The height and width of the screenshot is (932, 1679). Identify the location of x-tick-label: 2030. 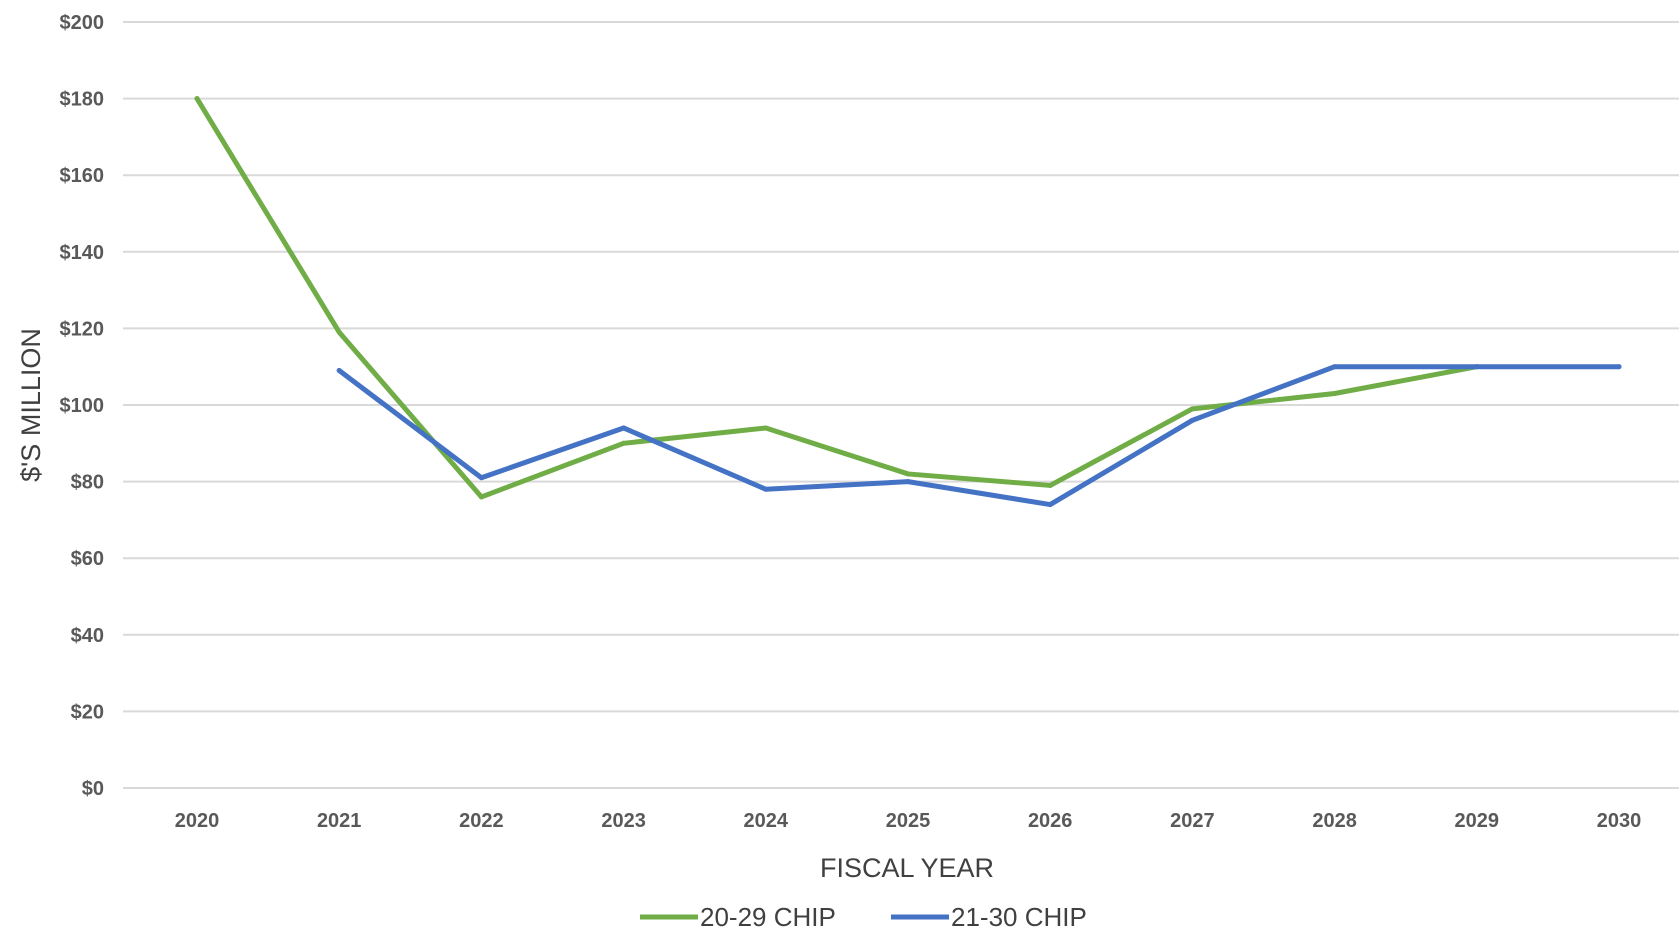
(1619, 821).